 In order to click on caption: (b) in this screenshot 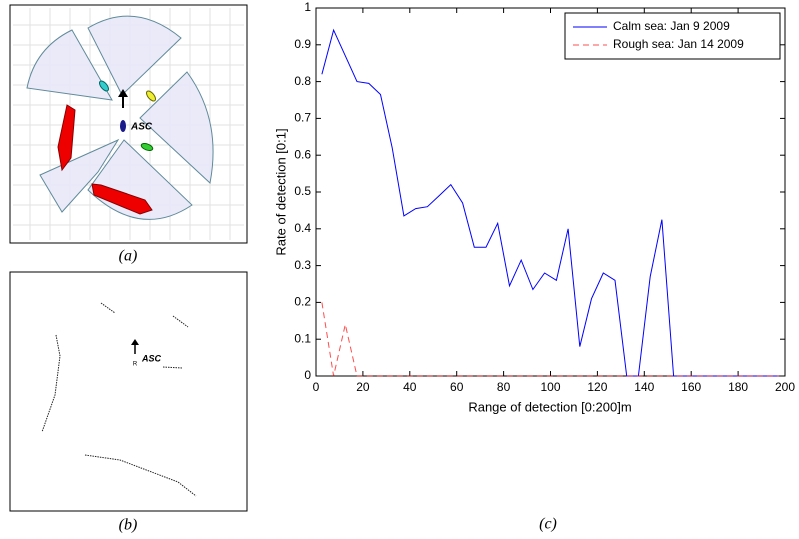, I will do `click(128, 525)`.